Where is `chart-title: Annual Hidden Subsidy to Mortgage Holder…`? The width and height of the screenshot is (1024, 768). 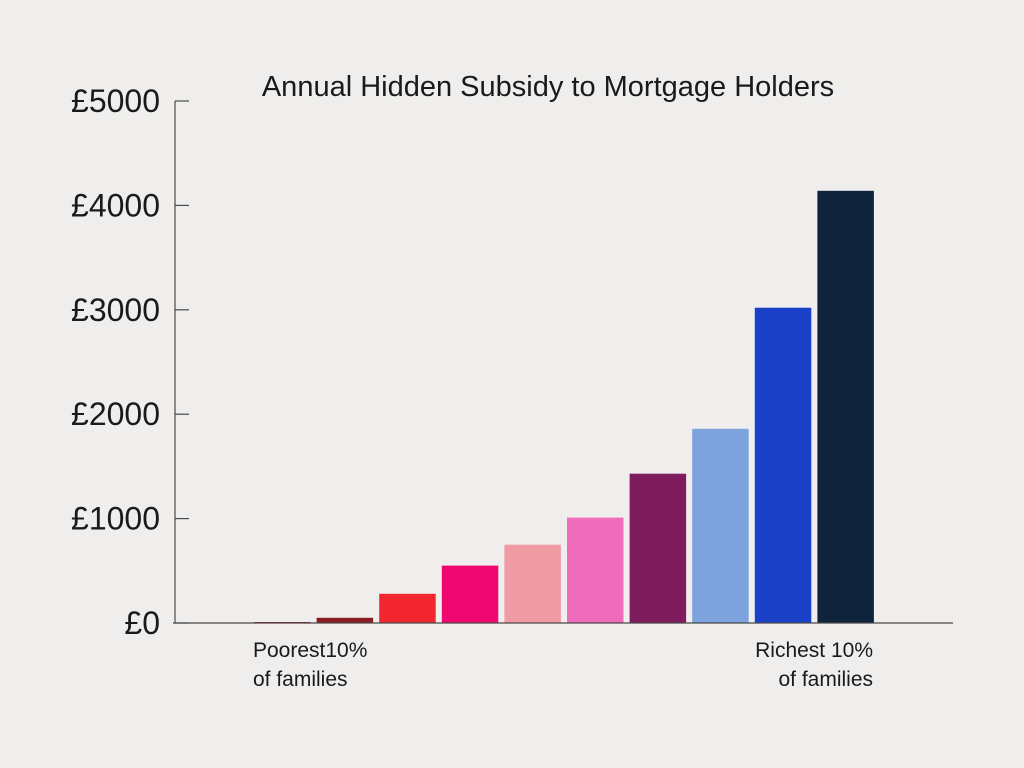 chart-title: Annual Hidden Subsidy to Mortgage Holder… is located at coordinates (548, 87).